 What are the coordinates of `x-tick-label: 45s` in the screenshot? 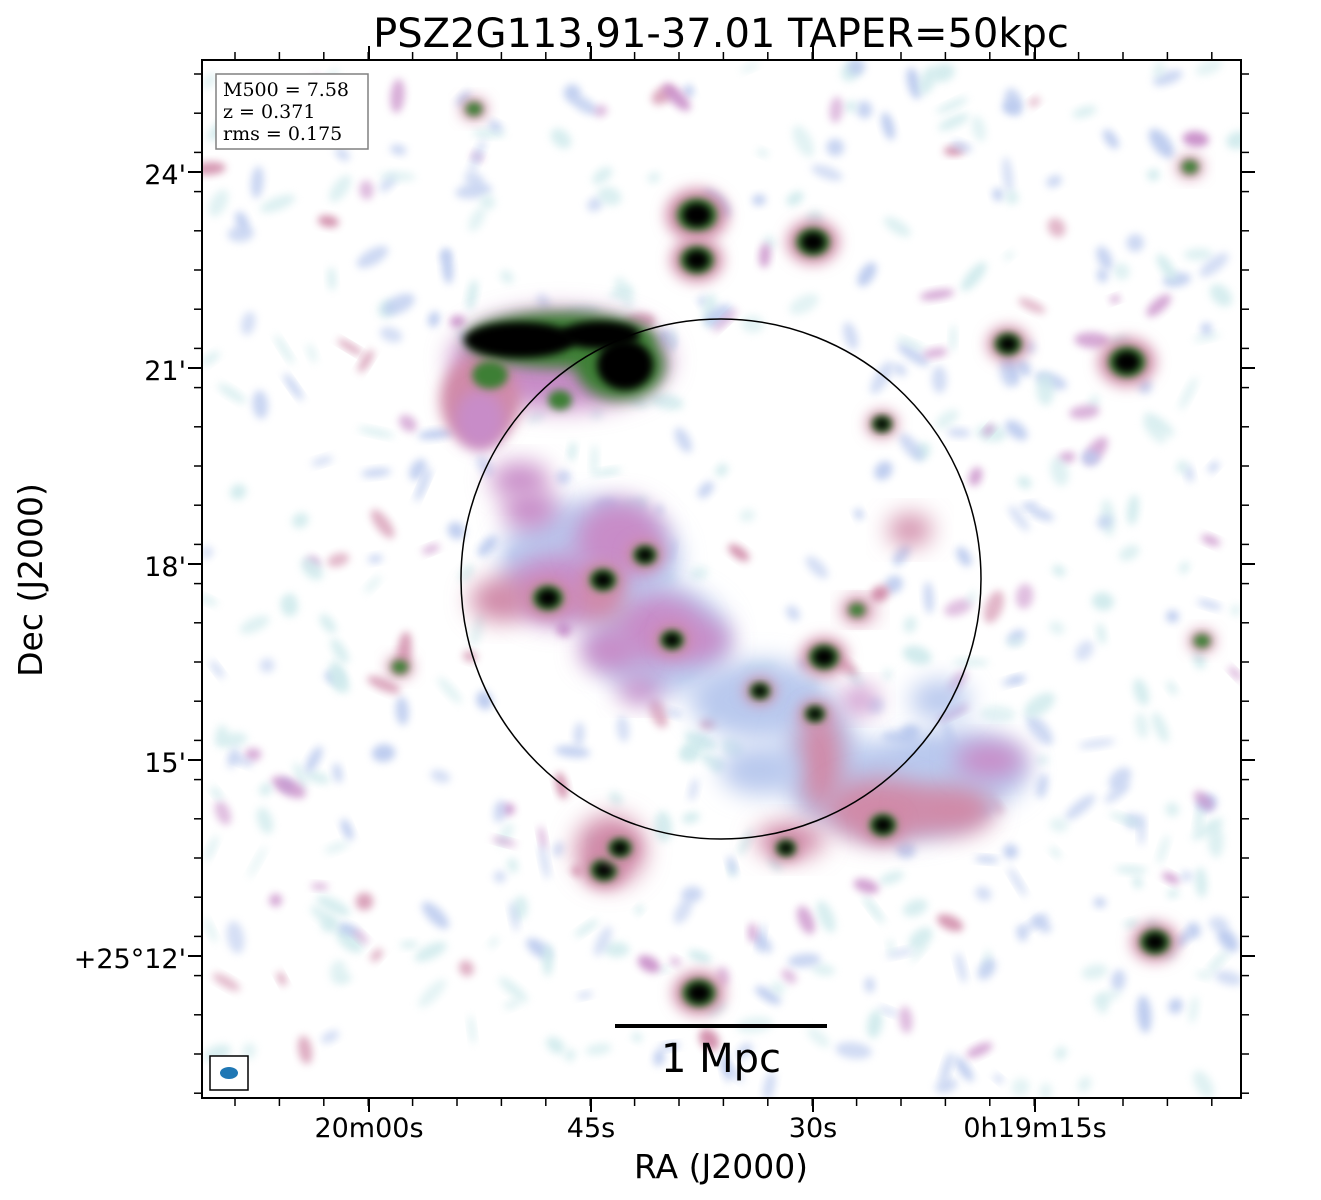 It's located at (591, 1128).